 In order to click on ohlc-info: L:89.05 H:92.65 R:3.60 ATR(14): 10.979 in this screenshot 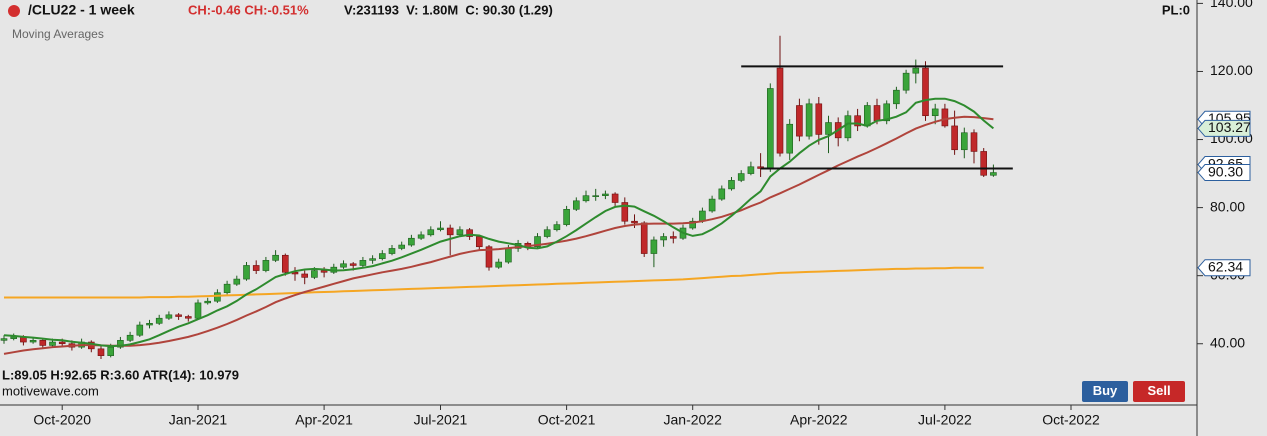, I will do `click(120, 374)`.